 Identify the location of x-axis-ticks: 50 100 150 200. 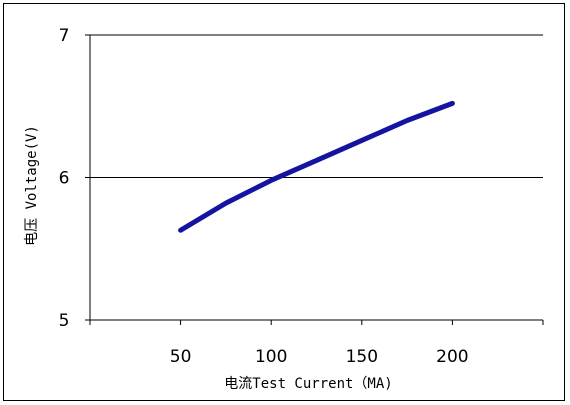
(316, 343).